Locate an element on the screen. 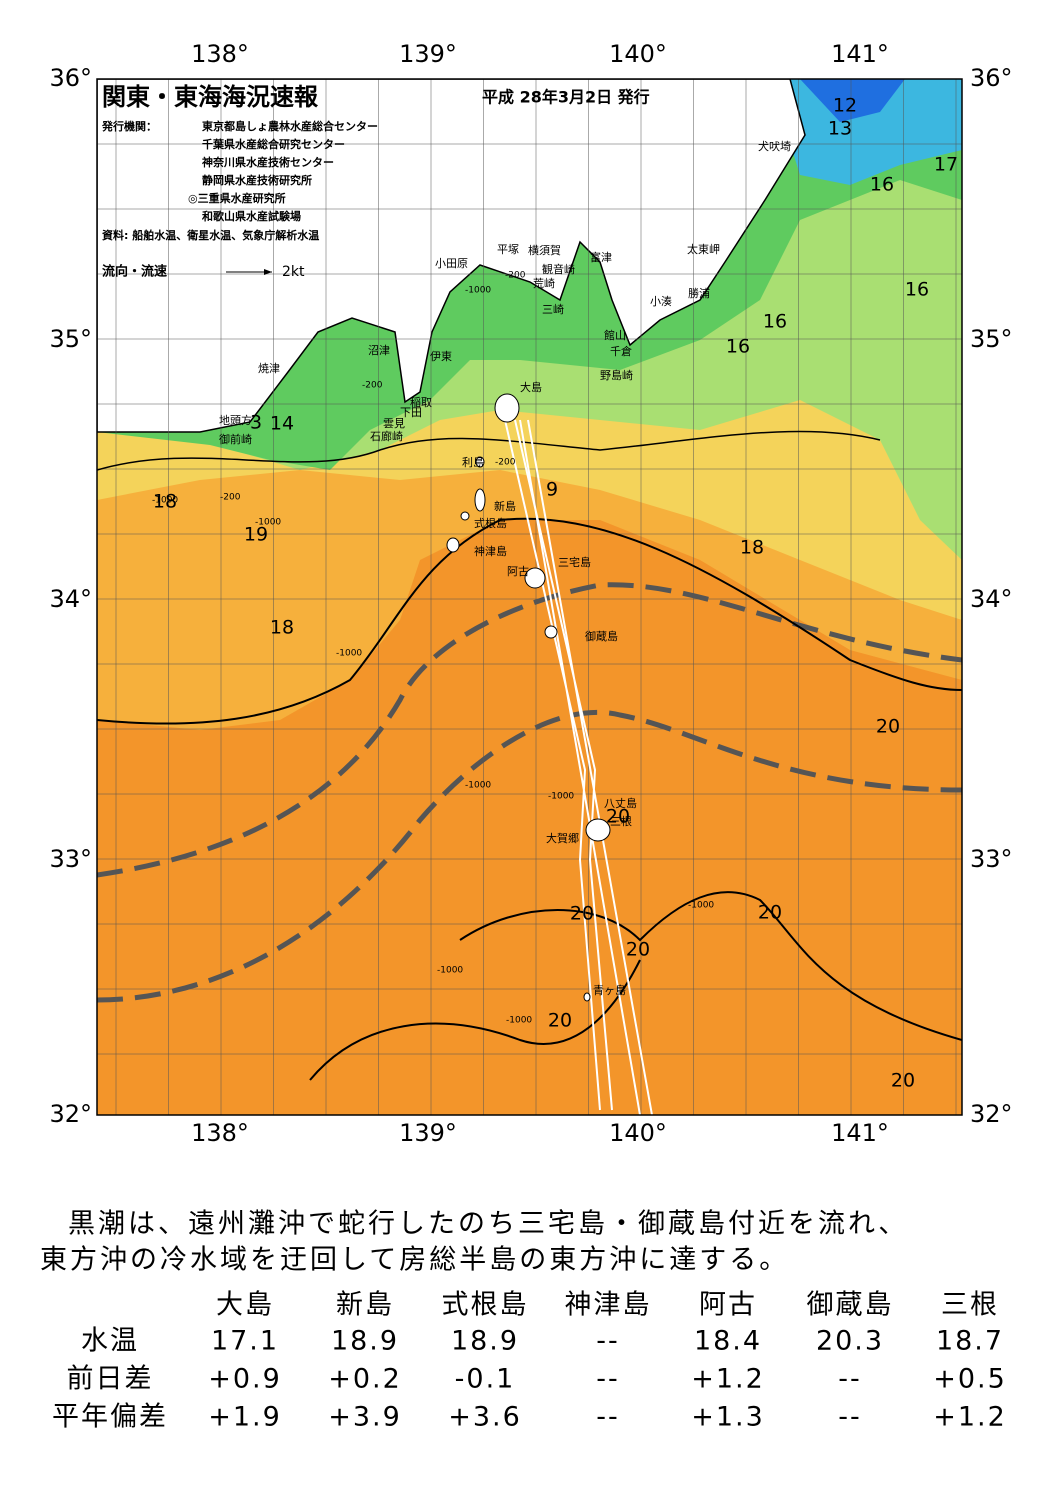 The height and width of the screenshot is (1507, 1064). row-label: 平年偏差 is located at coordinates (110, 1417).